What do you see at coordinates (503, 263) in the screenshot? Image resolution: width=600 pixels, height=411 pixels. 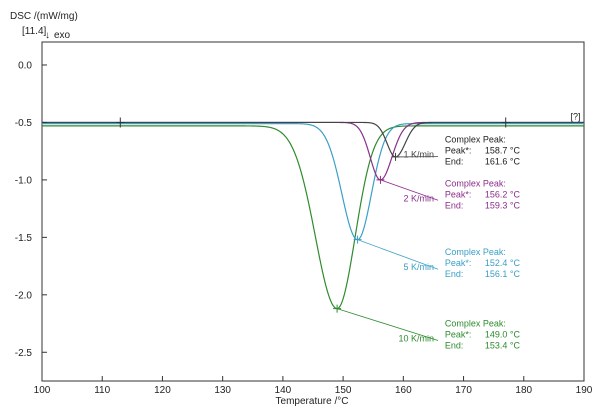 I see `annotation-peak-value: 152.4 °C` at bounding box center [503, 263].